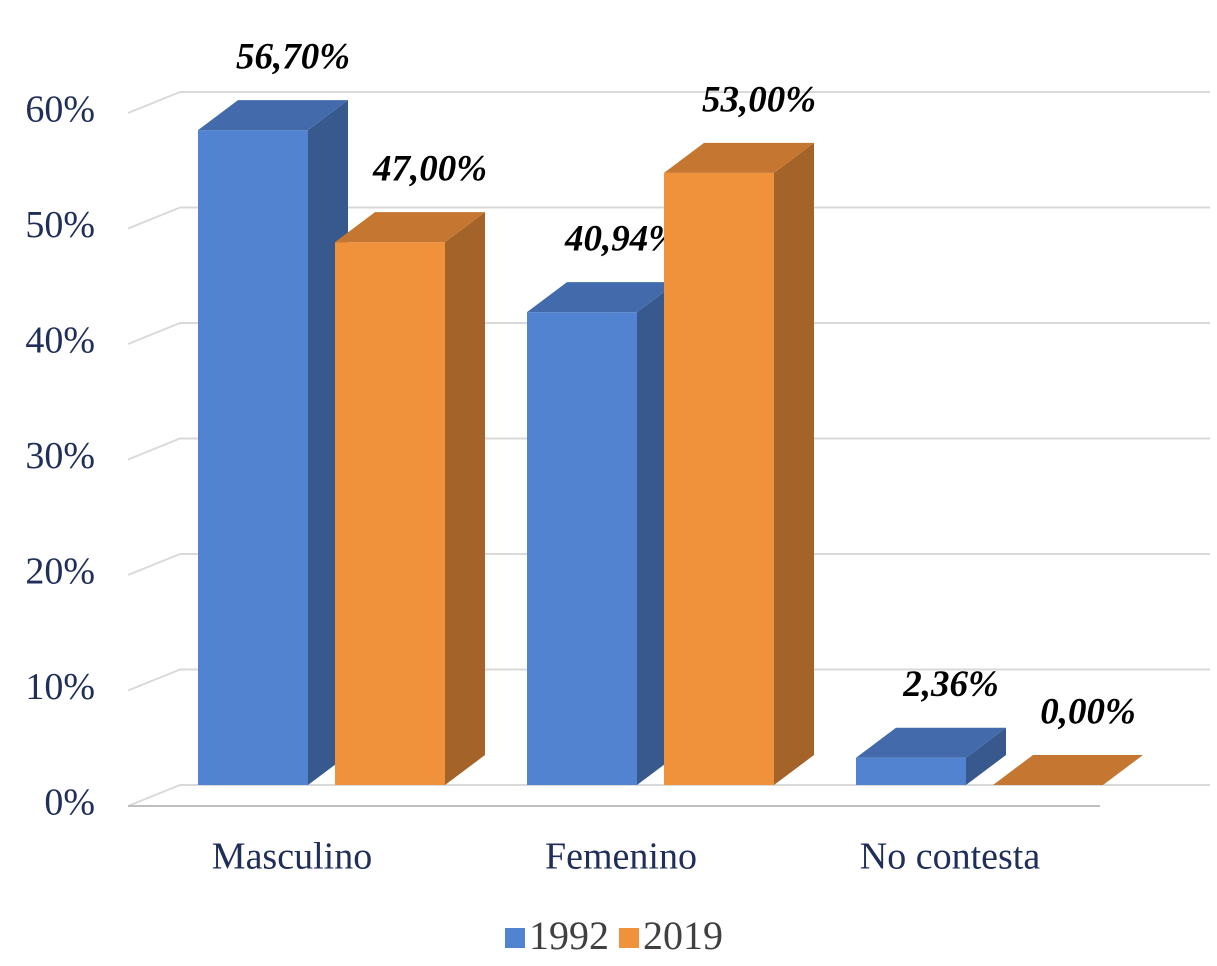 Image resolution: width=1217 pixels, height=966 pixels. I want to click on data-label: 2,36%, so click(950, 684).